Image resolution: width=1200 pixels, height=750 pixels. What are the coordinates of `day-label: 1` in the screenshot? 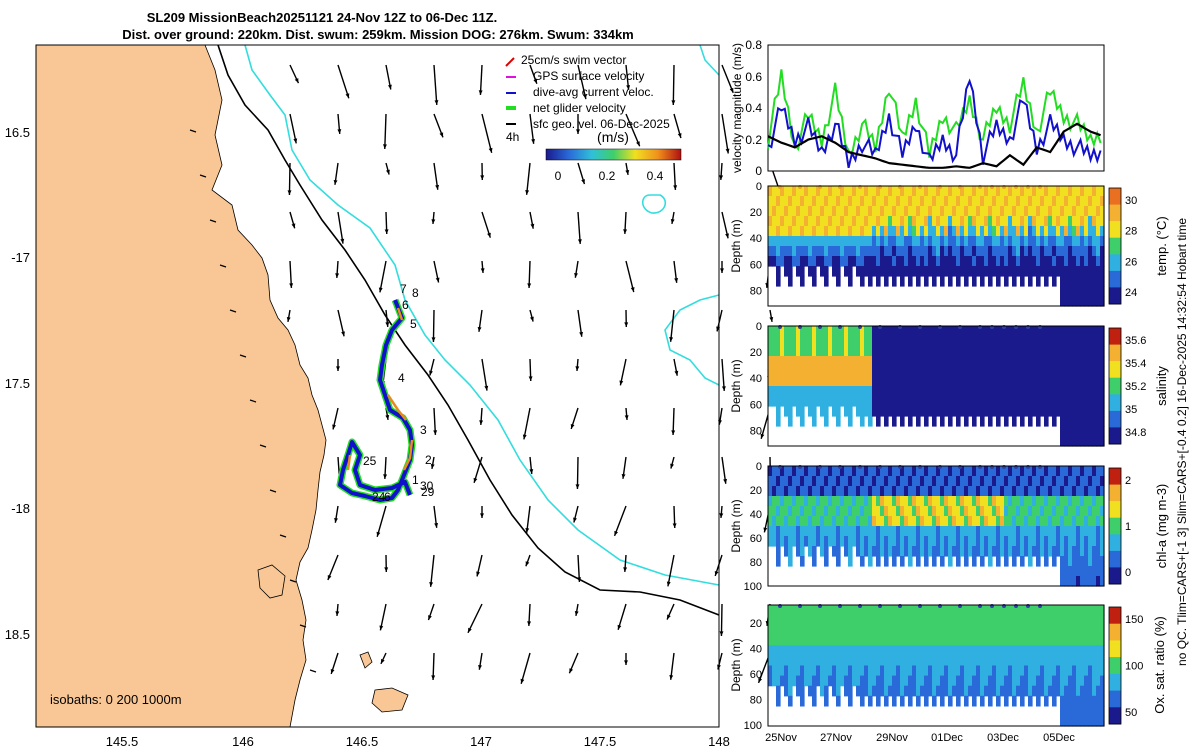 It's located at (415, 480).